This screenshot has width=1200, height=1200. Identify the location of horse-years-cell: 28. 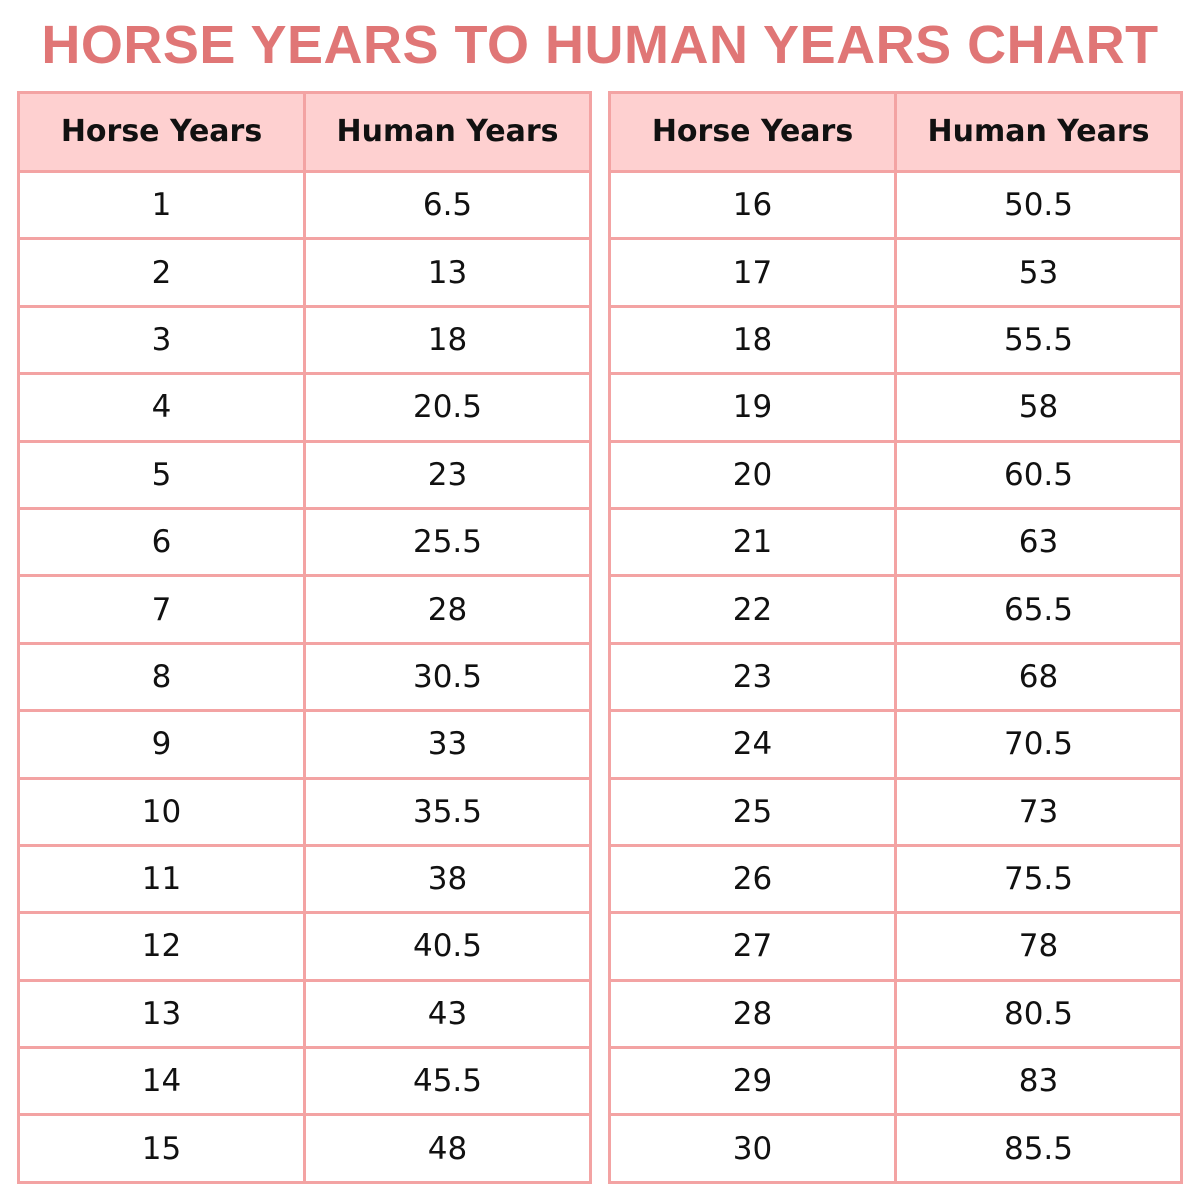
(752, 1014).